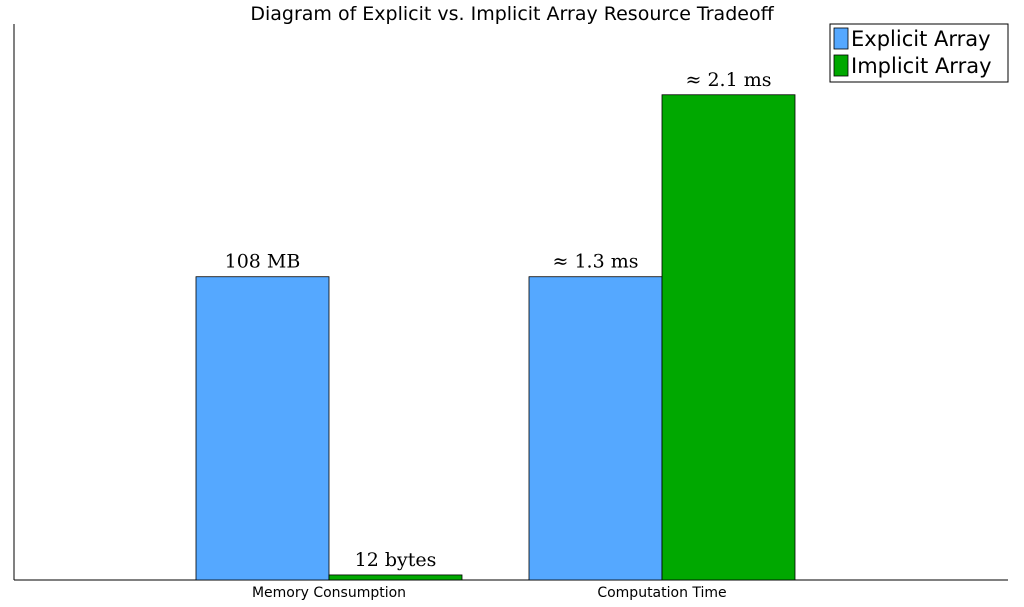  Describe the element at coordinates (396, 560) in the screenshot. I see `bar-label-implicit-0: 12 bytes` at that location.